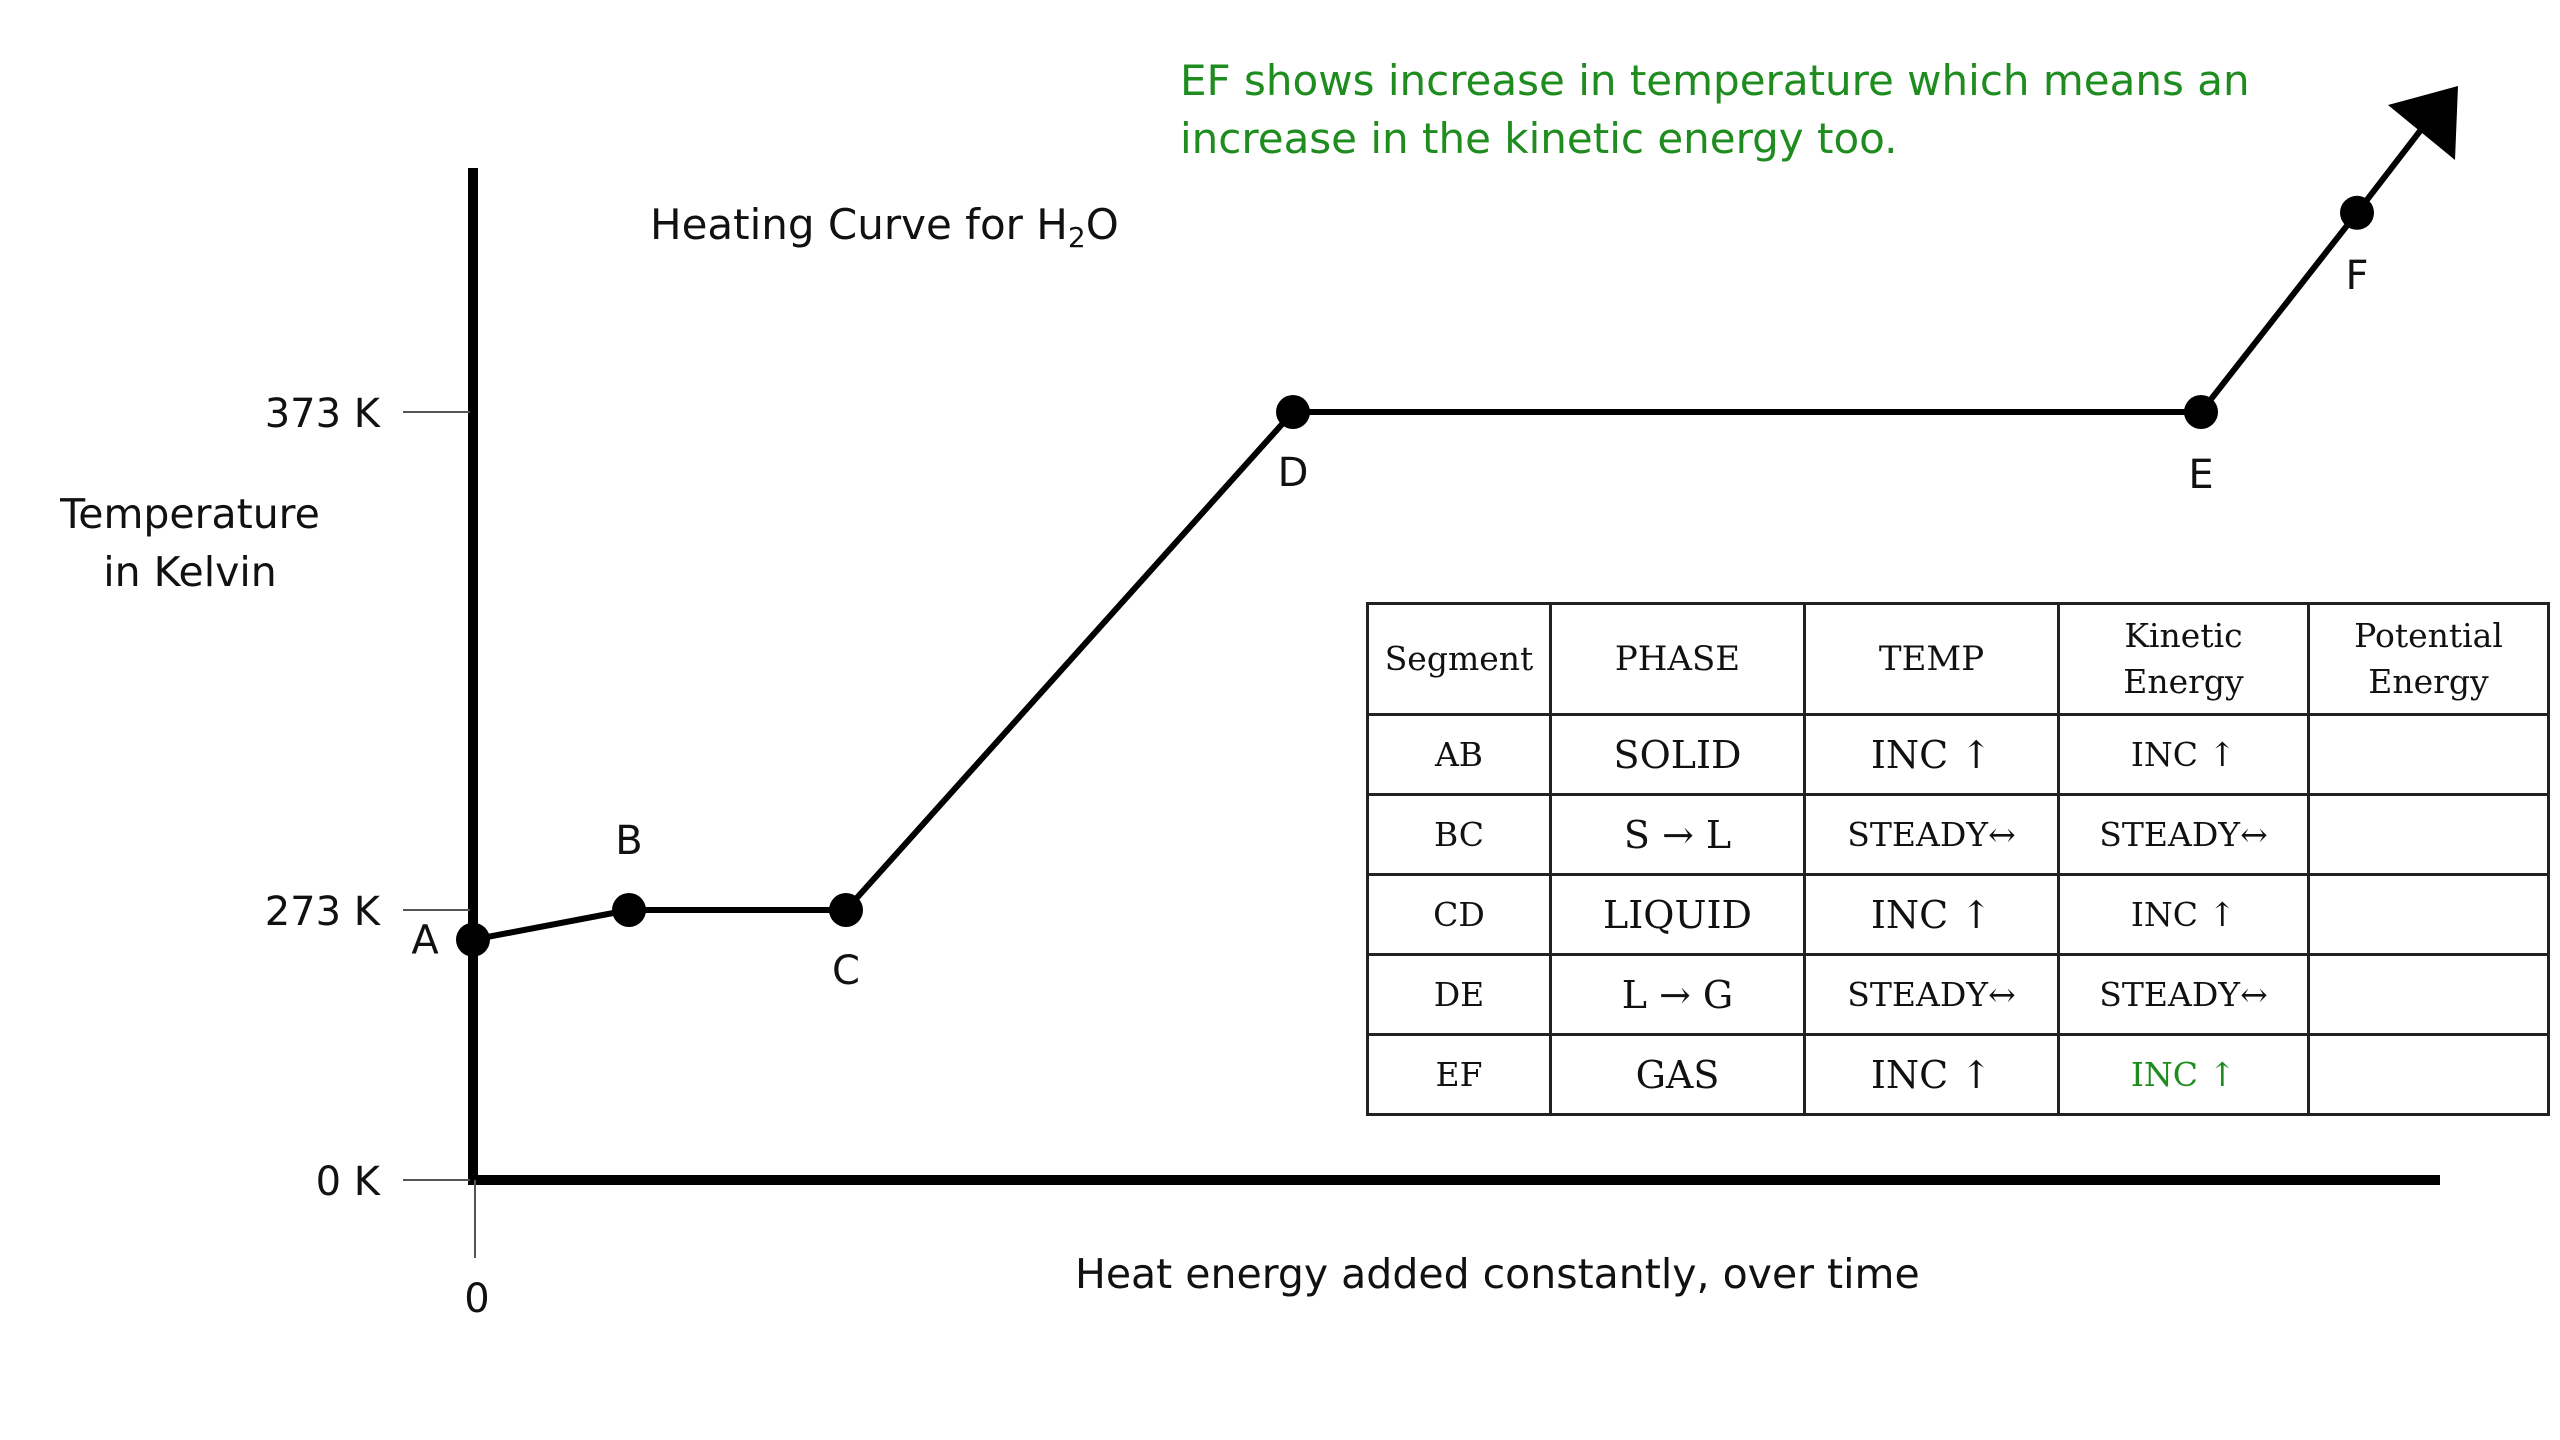 Image resolution: width=2560 pixels, height=1440 pixels. What do you see at coordinates (2279, 312) in the screenshot?
I see `curve-segment-ef` at bounding box center [2279, 312].